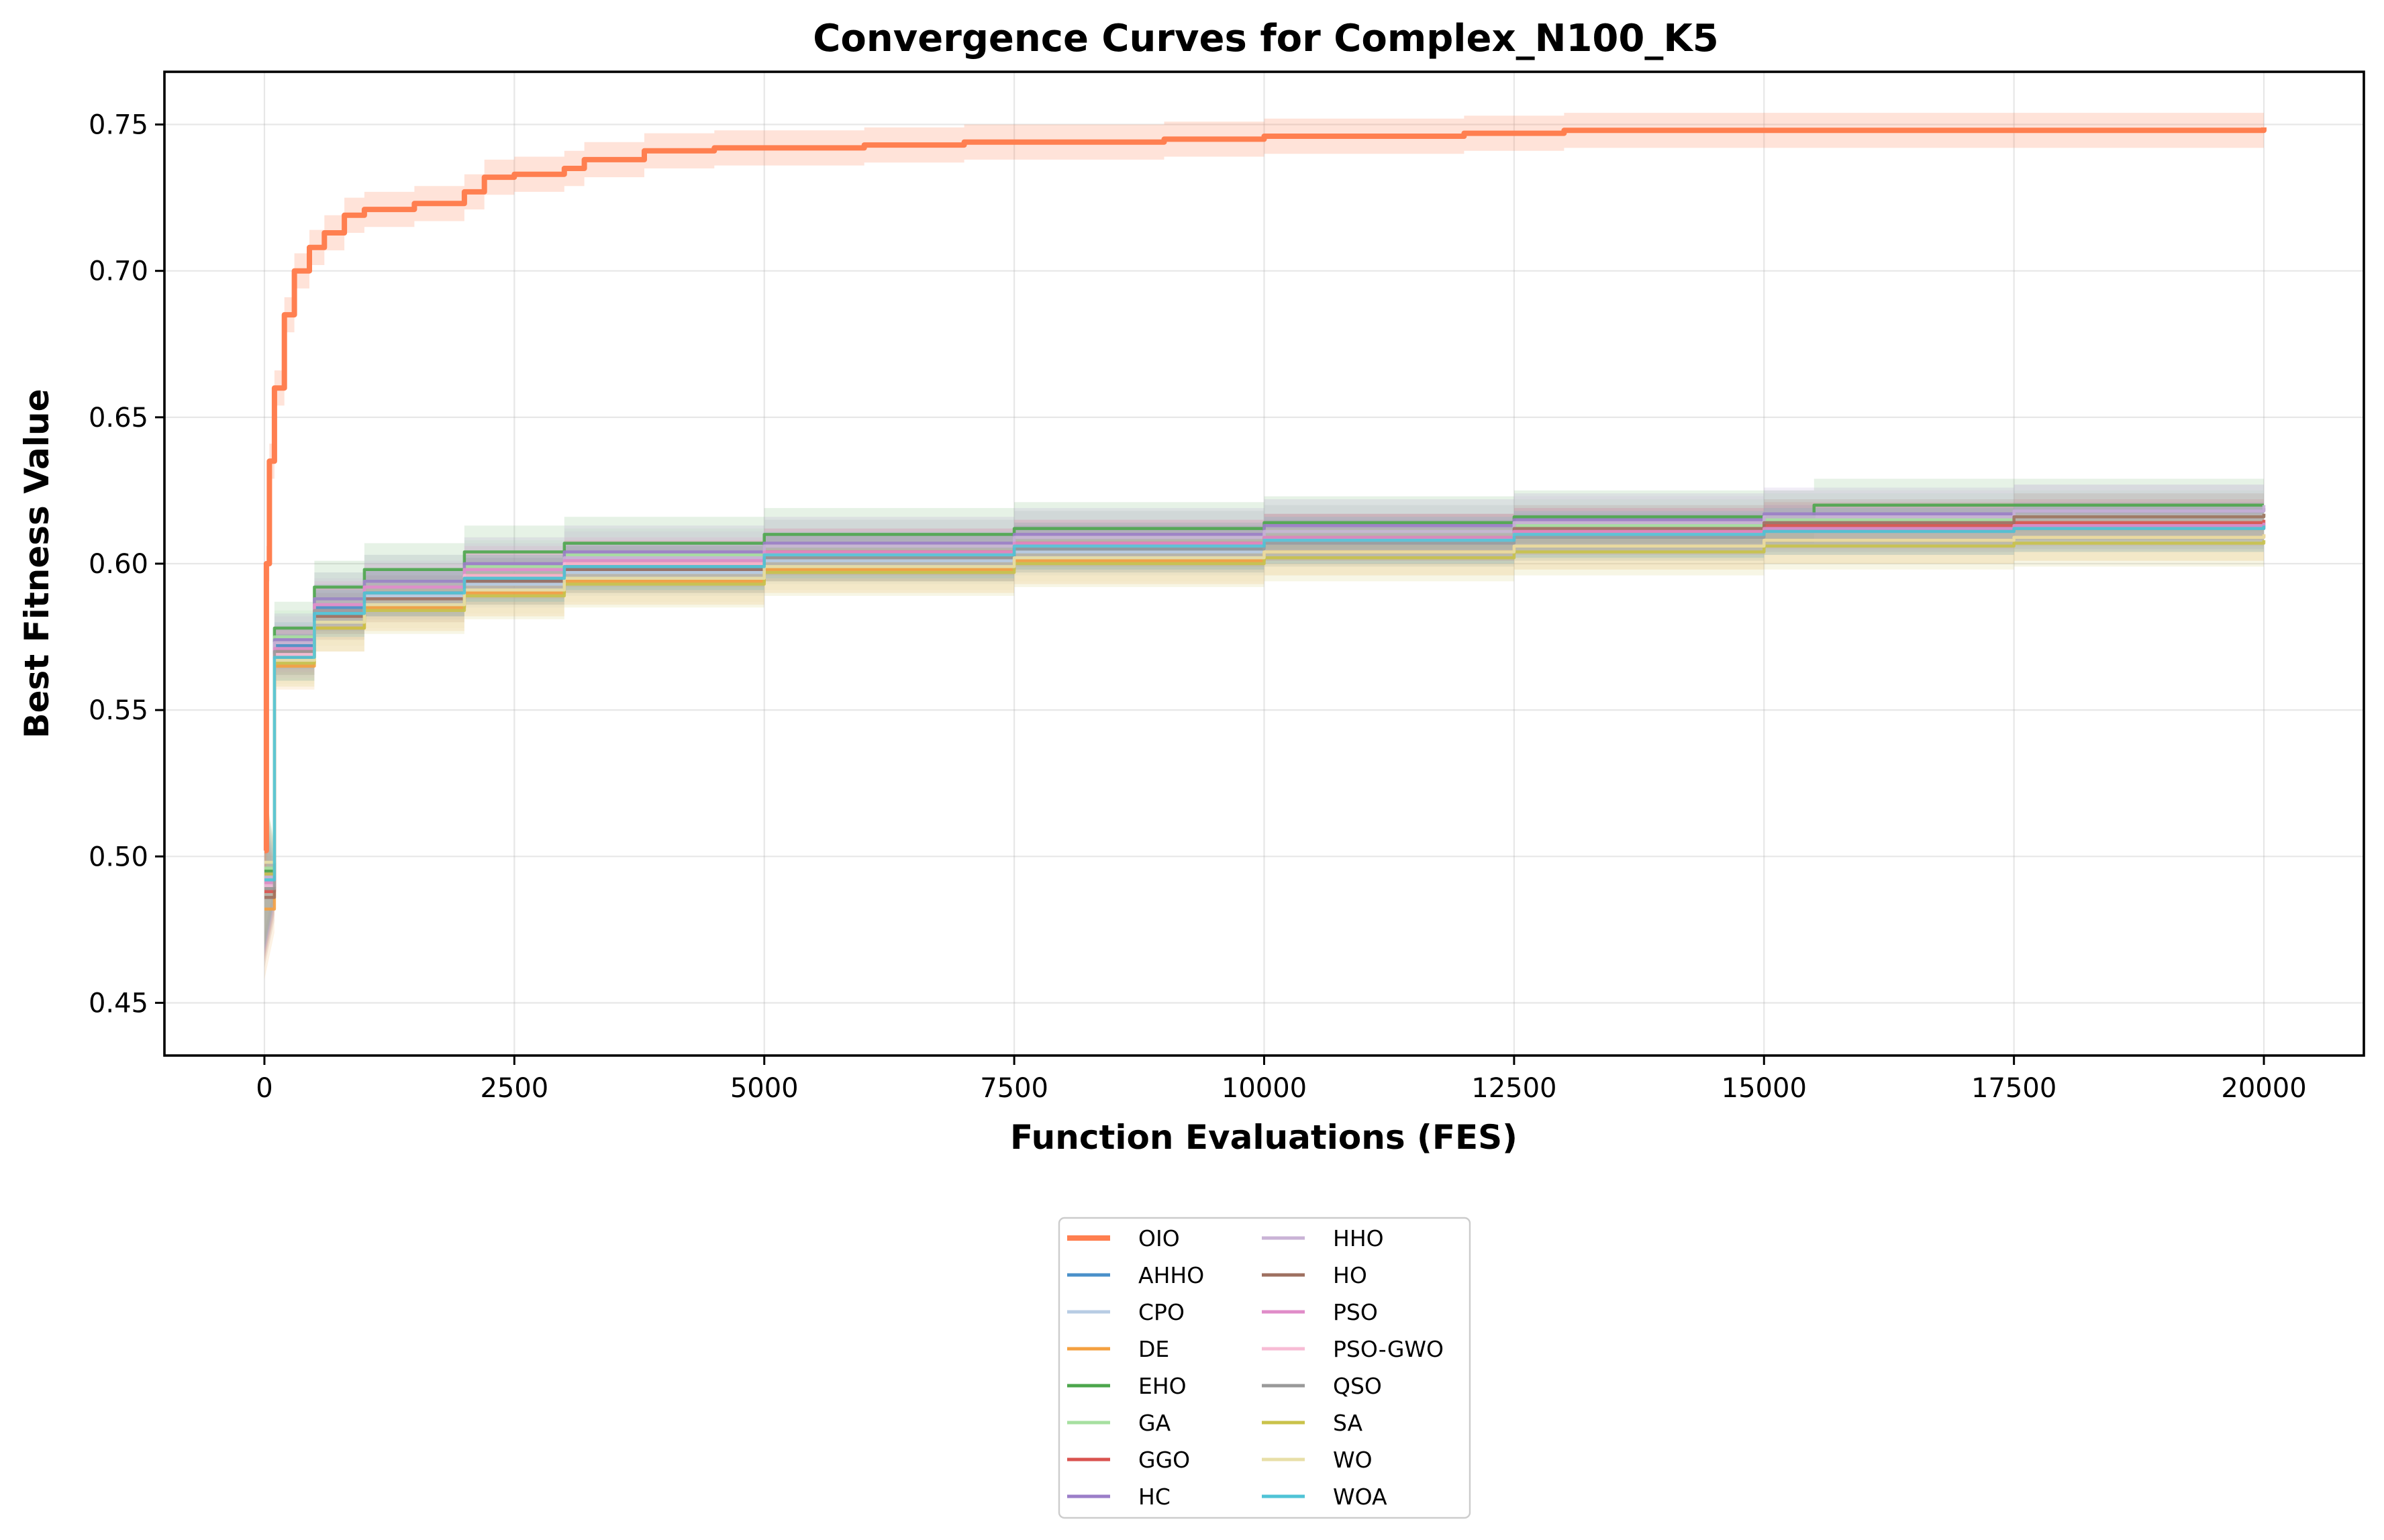  I want to click on x-tick-label: 7500, so click(1014, 1088).